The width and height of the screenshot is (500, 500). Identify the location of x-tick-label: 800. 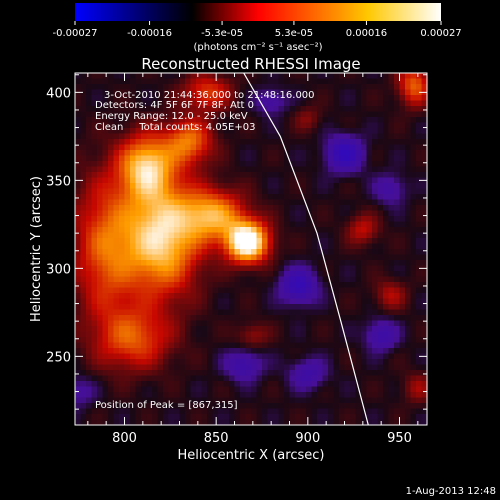
(124, 438).